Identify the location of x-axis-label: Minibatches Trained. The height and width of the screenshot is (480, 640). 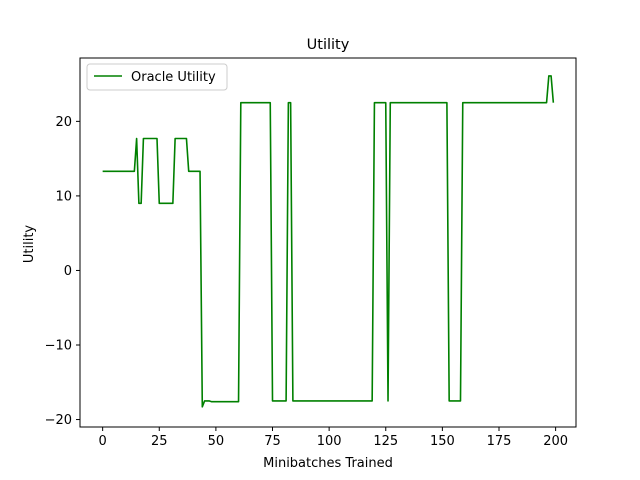
(328, 463).